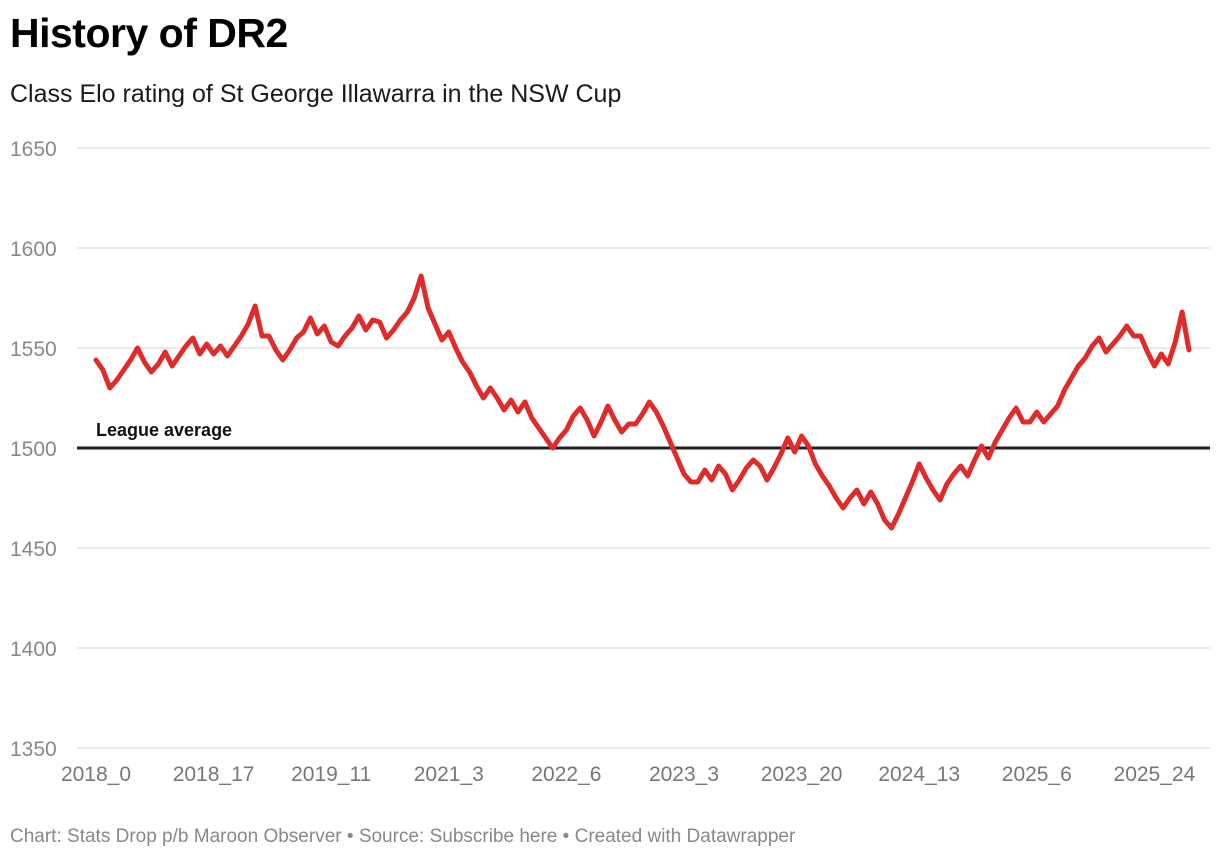 The height and width of the screenshot is (864, 1220). What do you see at coordinates (331, 774) in the screenshot?
I see `x-tick-label: 2019_11` at bounding box center [331, 774].